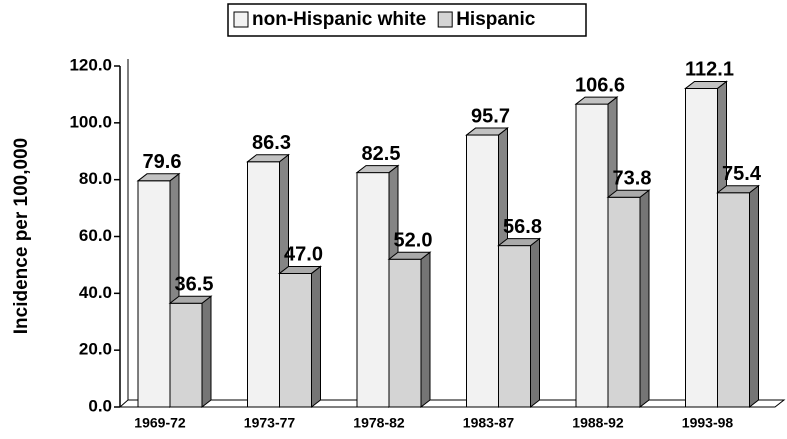 The width and height of the screenshot is (787, 439). I want to click on x-tick-label: 1969-72, so click(160, 423).